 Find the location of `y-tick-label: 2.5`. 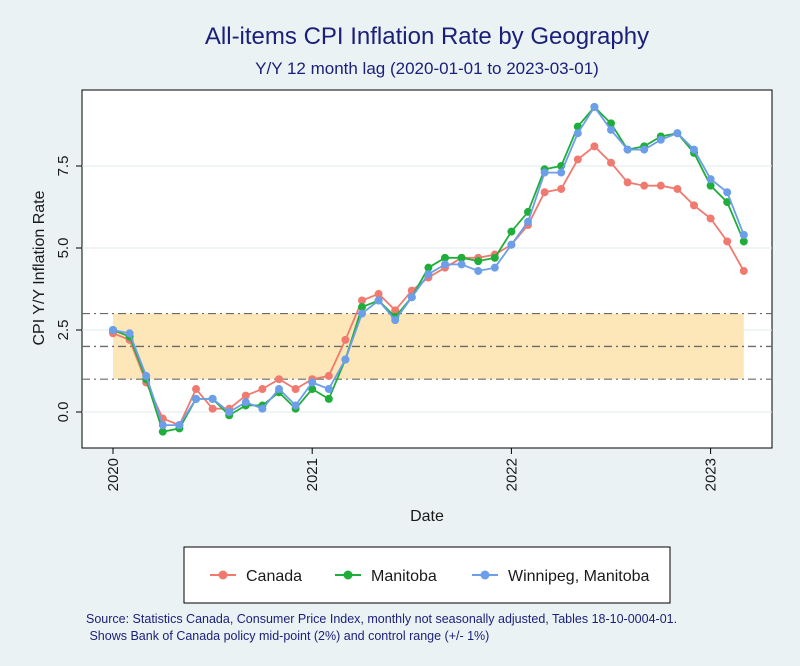

y-tick-label: 2.5 is located at coordinates (63, 330).